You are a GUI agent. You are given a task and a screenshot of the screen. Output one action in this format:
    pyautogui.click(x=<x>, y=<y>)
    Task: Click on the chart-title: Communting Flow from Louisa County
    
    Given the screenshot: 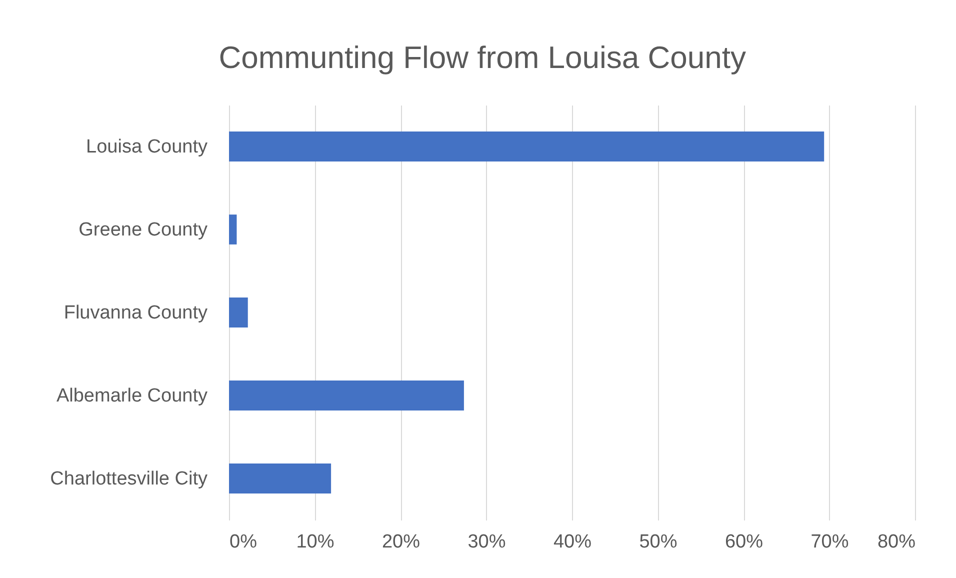 What is the action you would take?
    pyautogui.click(x=482, y=57)
    